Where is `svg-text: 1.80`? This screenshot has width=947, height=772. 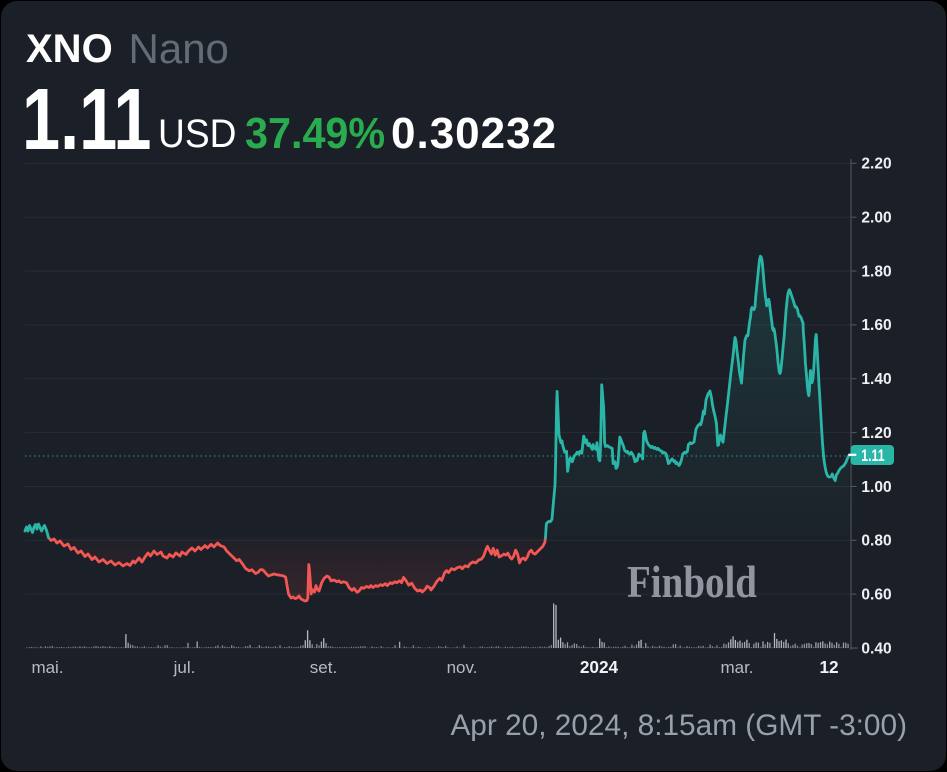
svg-text: 1.80 is located at coordinates (876, 271).